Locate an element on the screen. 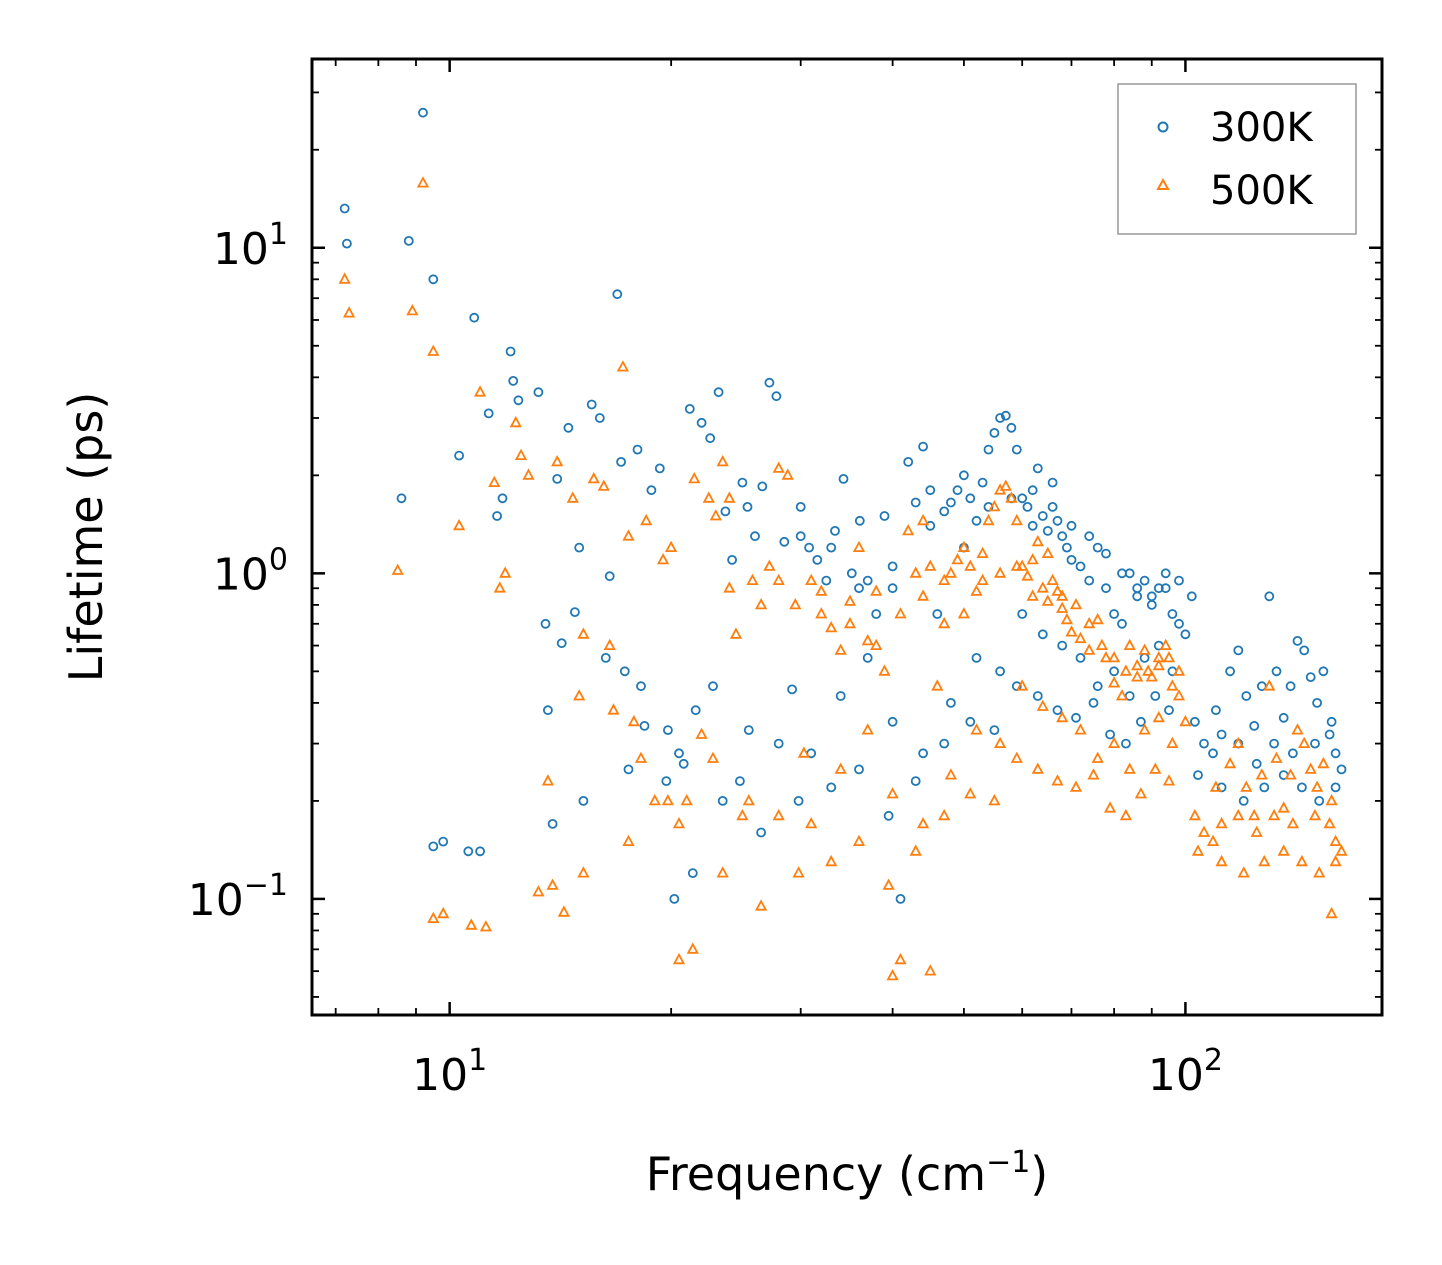  x-tick-label-1: 102 is located at coordinates (1185, 1072).